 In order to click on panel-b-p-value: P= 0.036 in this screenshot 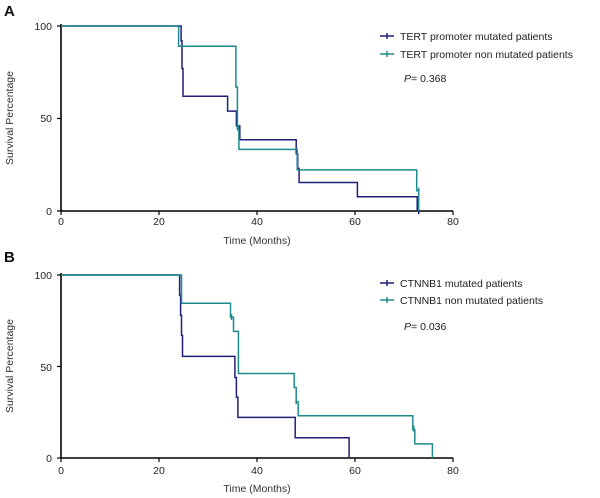, I will do `click(425, 327)`.